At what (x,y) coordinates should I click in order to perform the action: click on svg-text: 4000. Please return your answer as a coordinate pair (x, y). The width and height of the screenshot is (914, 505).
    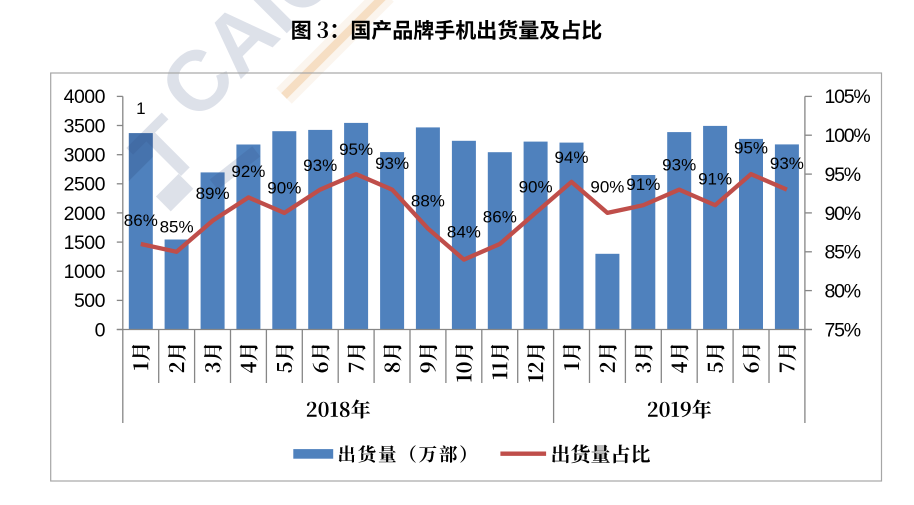
    Looking at the image, I should click on (85, 97).